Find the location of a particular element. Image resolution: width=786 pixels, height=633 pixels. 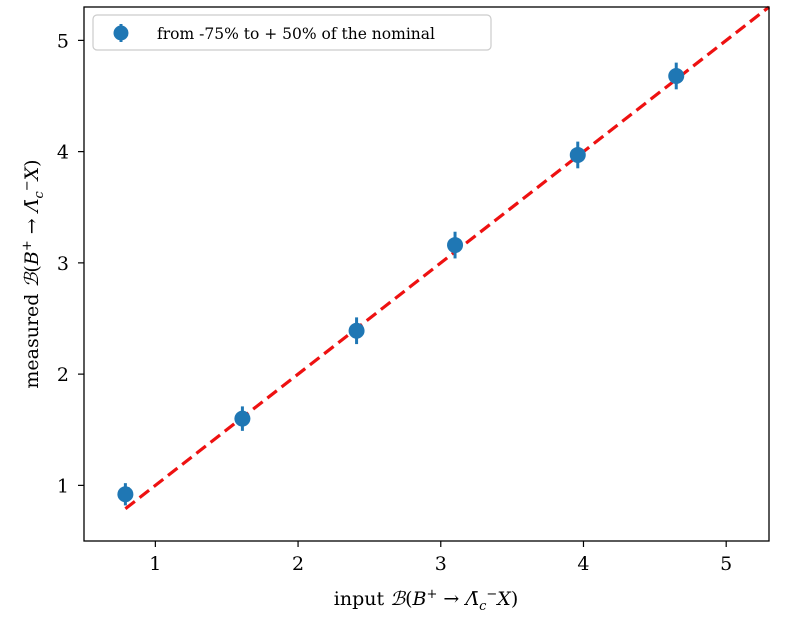

x-tick-label: 1 is located at coordinates (155, 564).